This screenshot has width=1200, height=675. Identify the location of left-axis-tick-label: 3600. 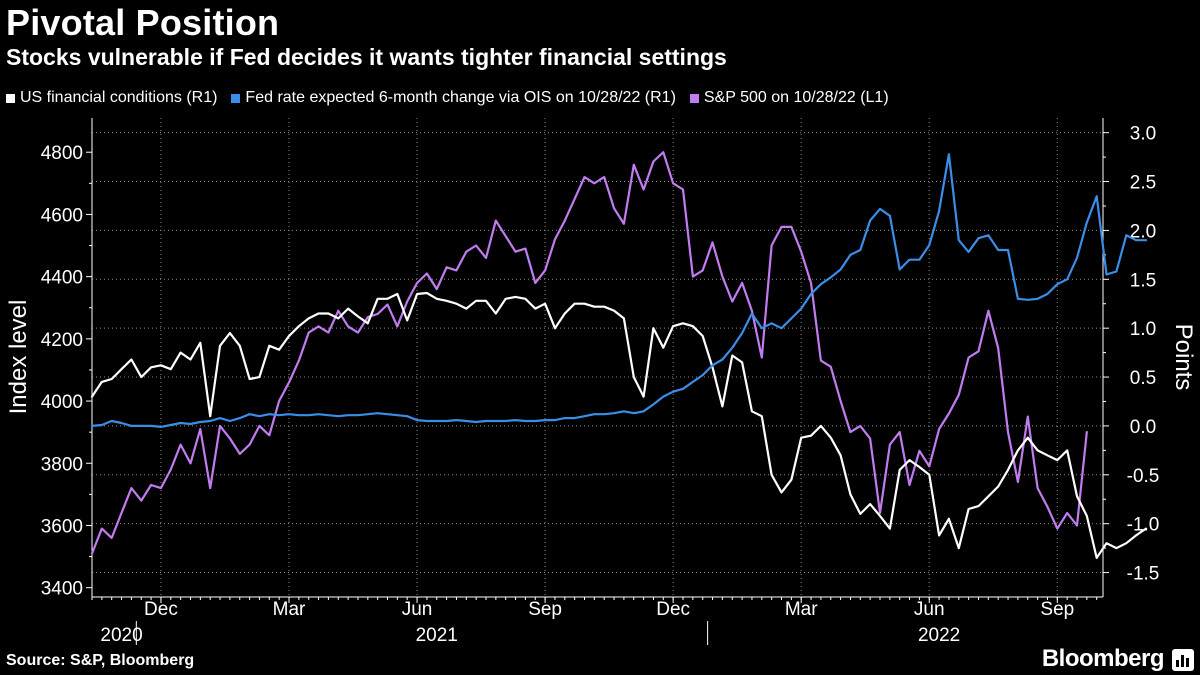
(62, 526).